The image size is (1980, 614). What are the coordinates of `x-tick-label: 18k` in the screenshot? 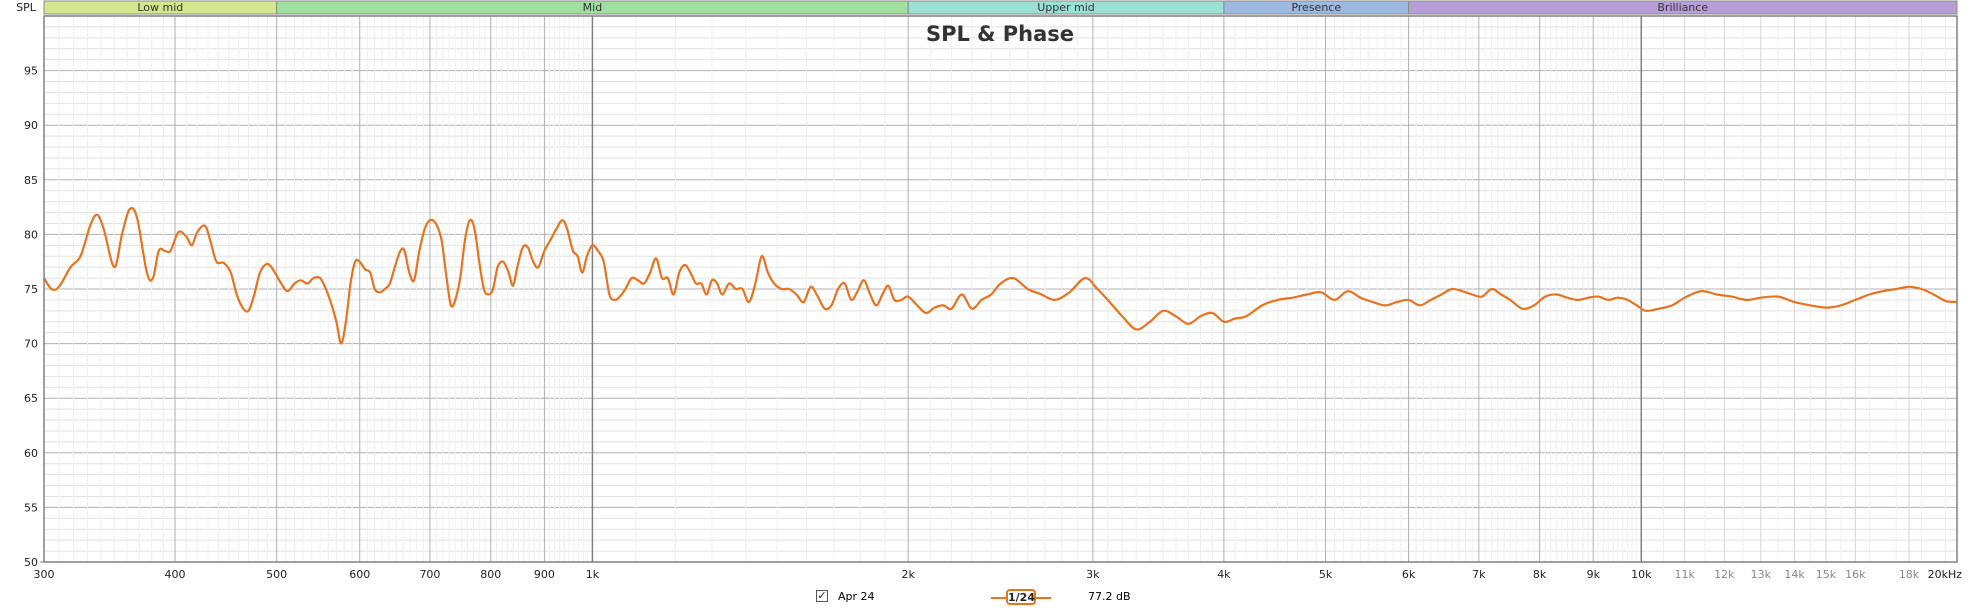 It's located at (1909, 574).